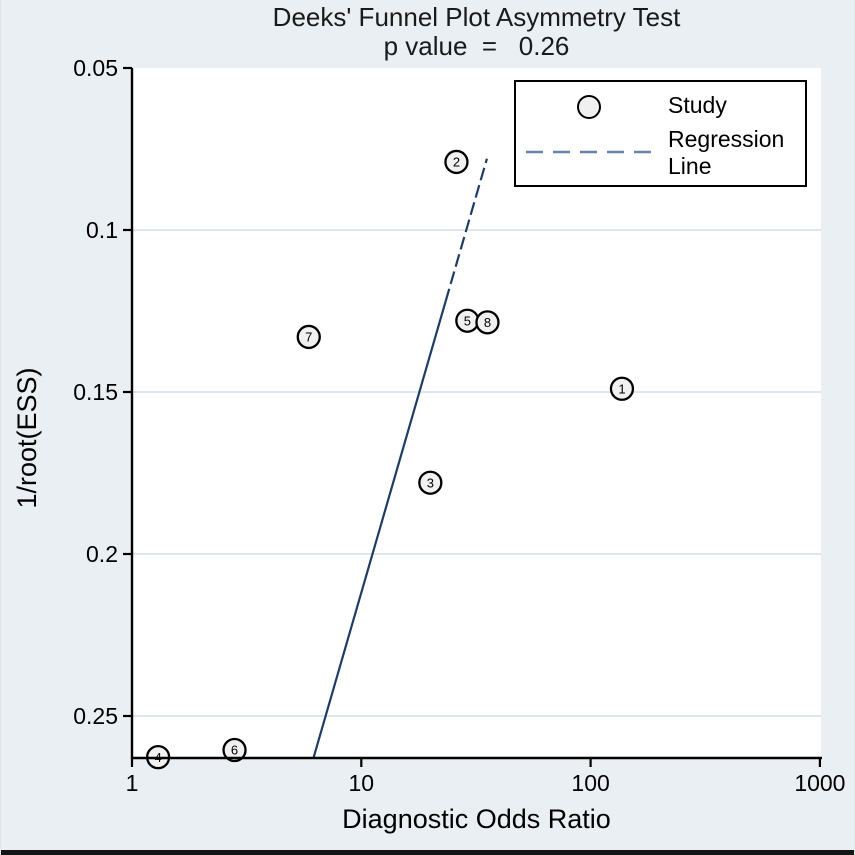  What do you see at coordinates (95, 68) in the screenshot?
I see `y-tick-label: 0.05` at bounding box center [95, 68].